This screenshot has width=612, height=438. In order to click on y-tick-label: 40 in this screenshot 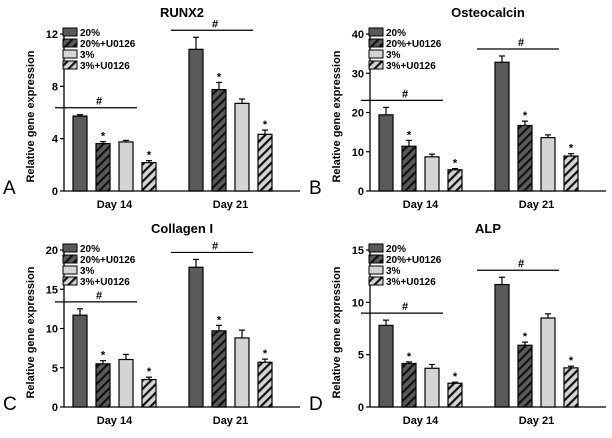, I will do `click(358, 35)`.